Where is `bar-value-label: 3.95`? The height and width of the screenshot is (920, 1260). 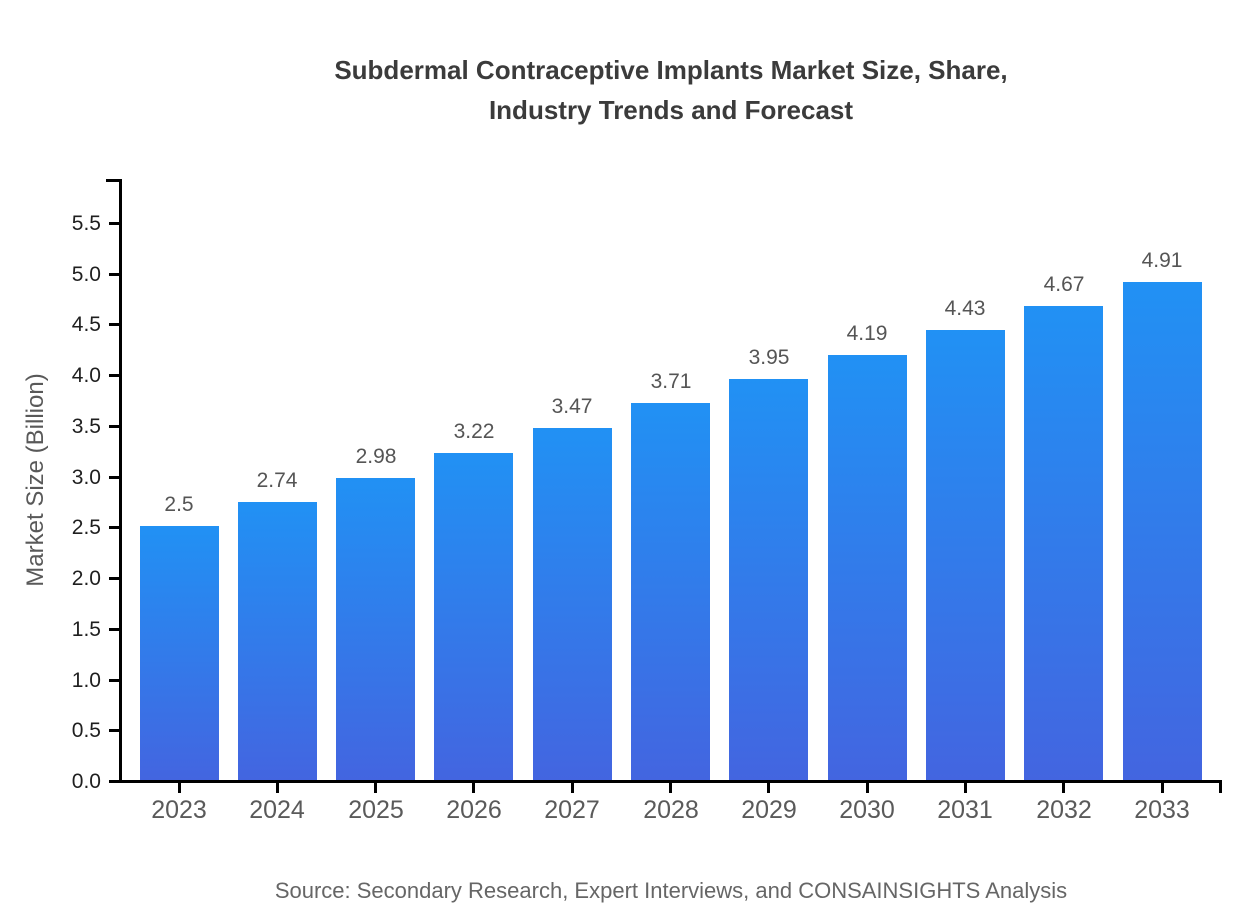 bar-value-label: 3.95 is located at coordinates (769, 357).